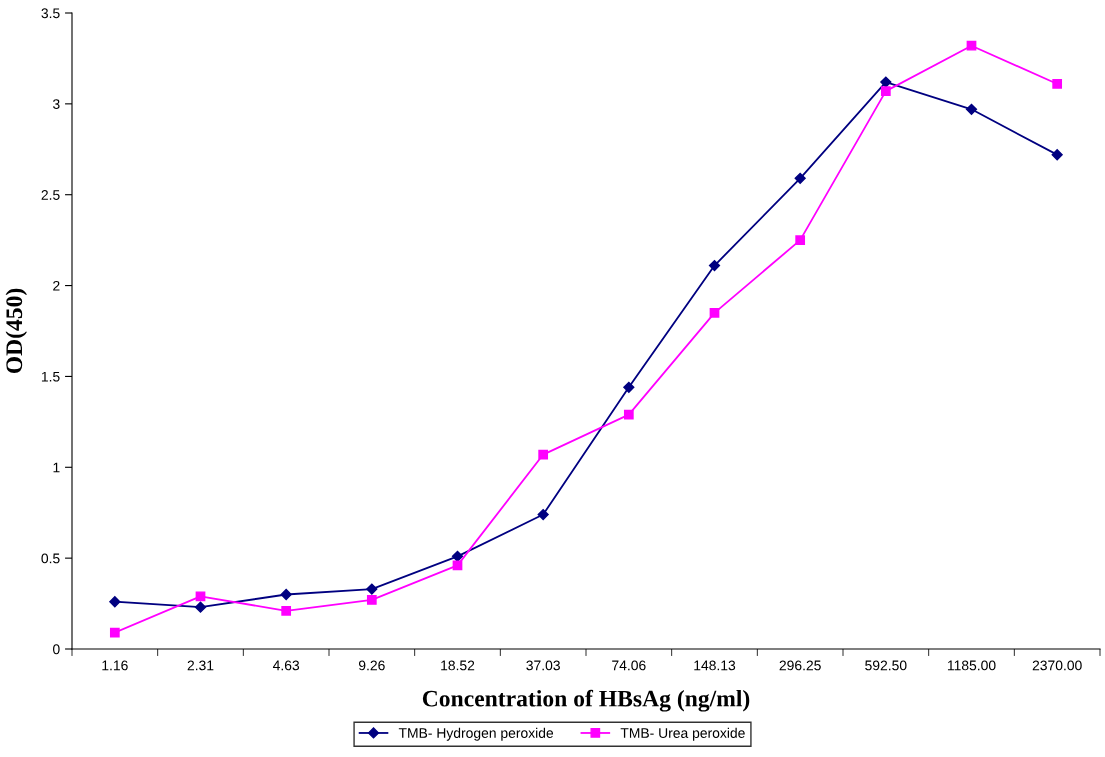 The width and height of the screenshot is (1105, 757). I want to click on x-tick-label: 74.06, so click(629, 665).